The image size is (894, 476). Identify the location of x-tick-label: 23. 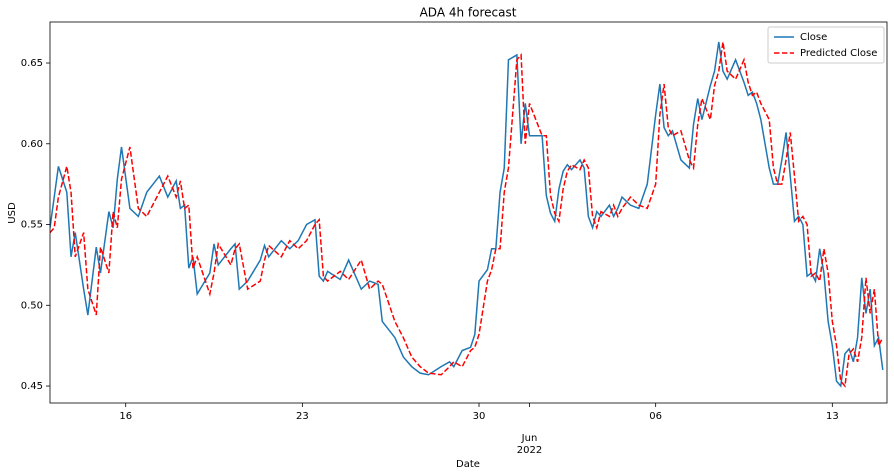
(302, 416).